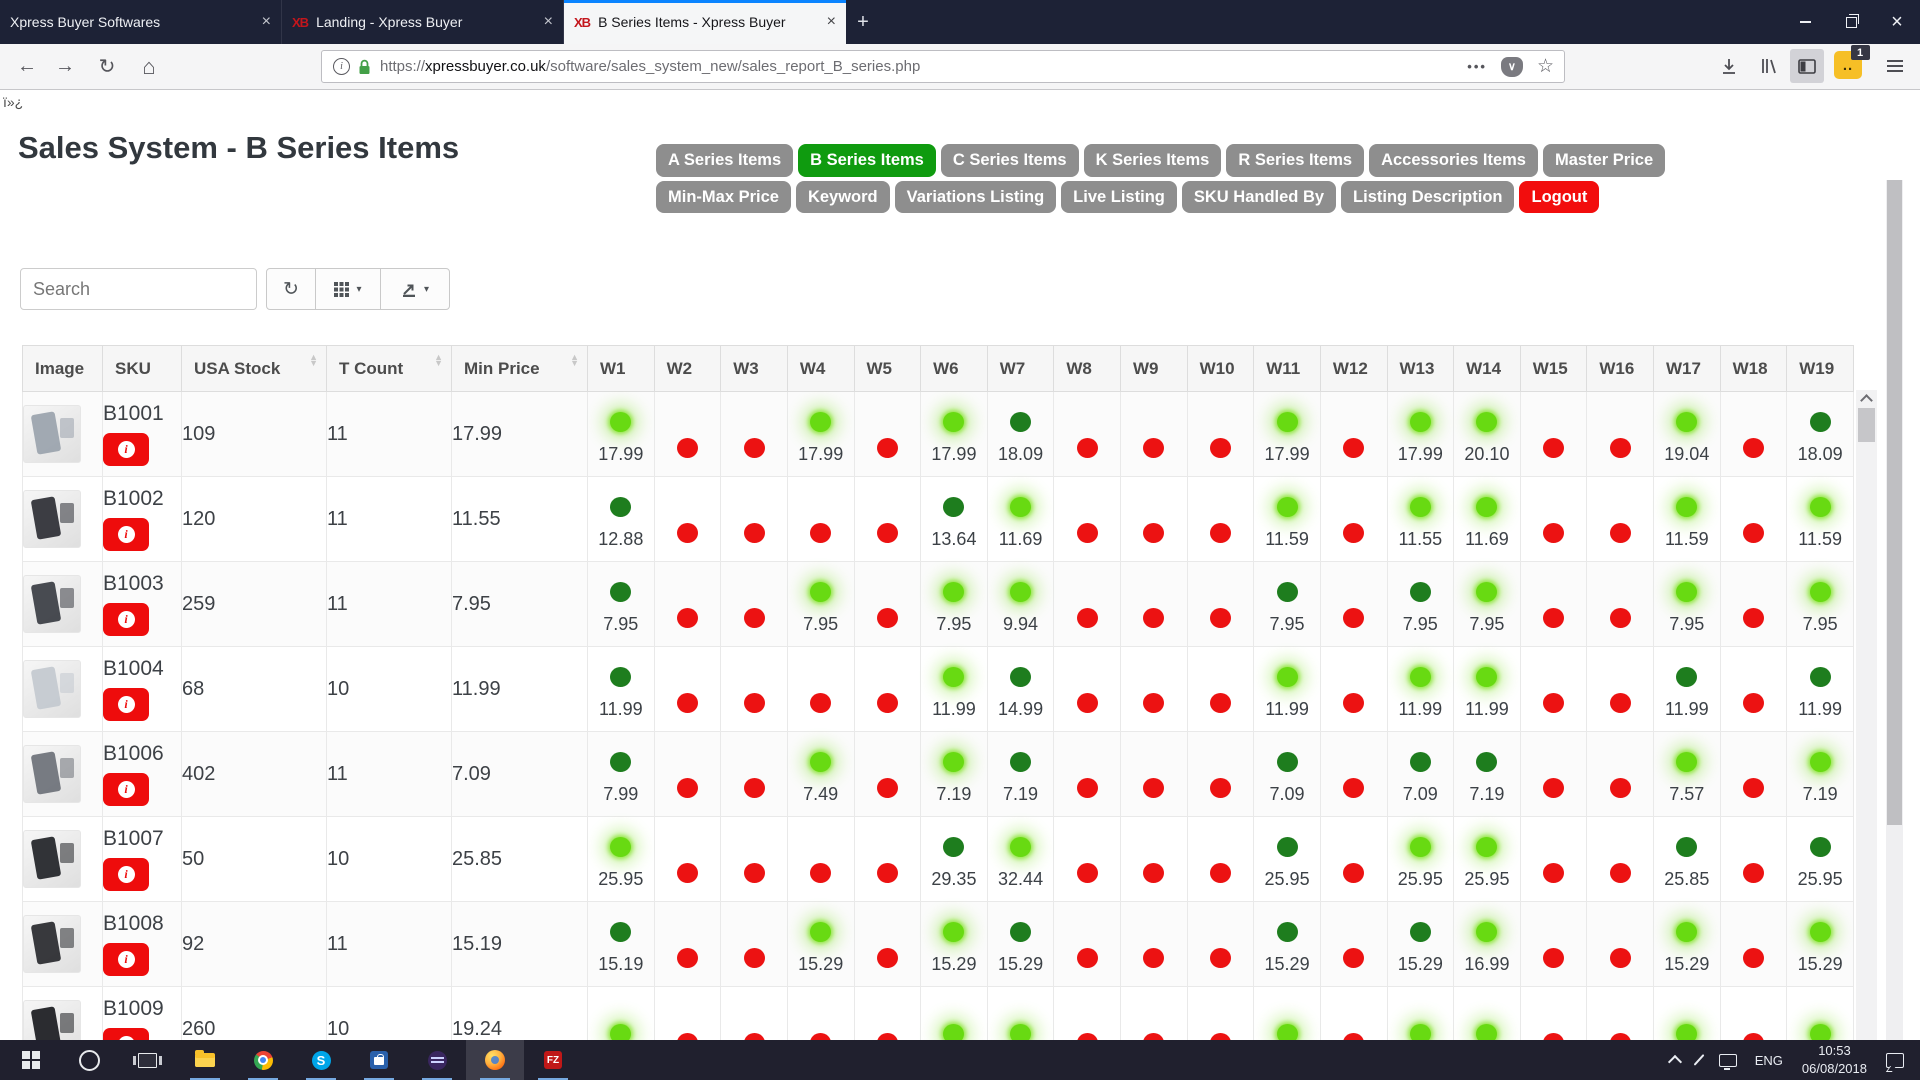 The width and height of the screenshot is (1920, 1080). I want to click on bookmark-star-icon: ☆, so click(1545, 66).